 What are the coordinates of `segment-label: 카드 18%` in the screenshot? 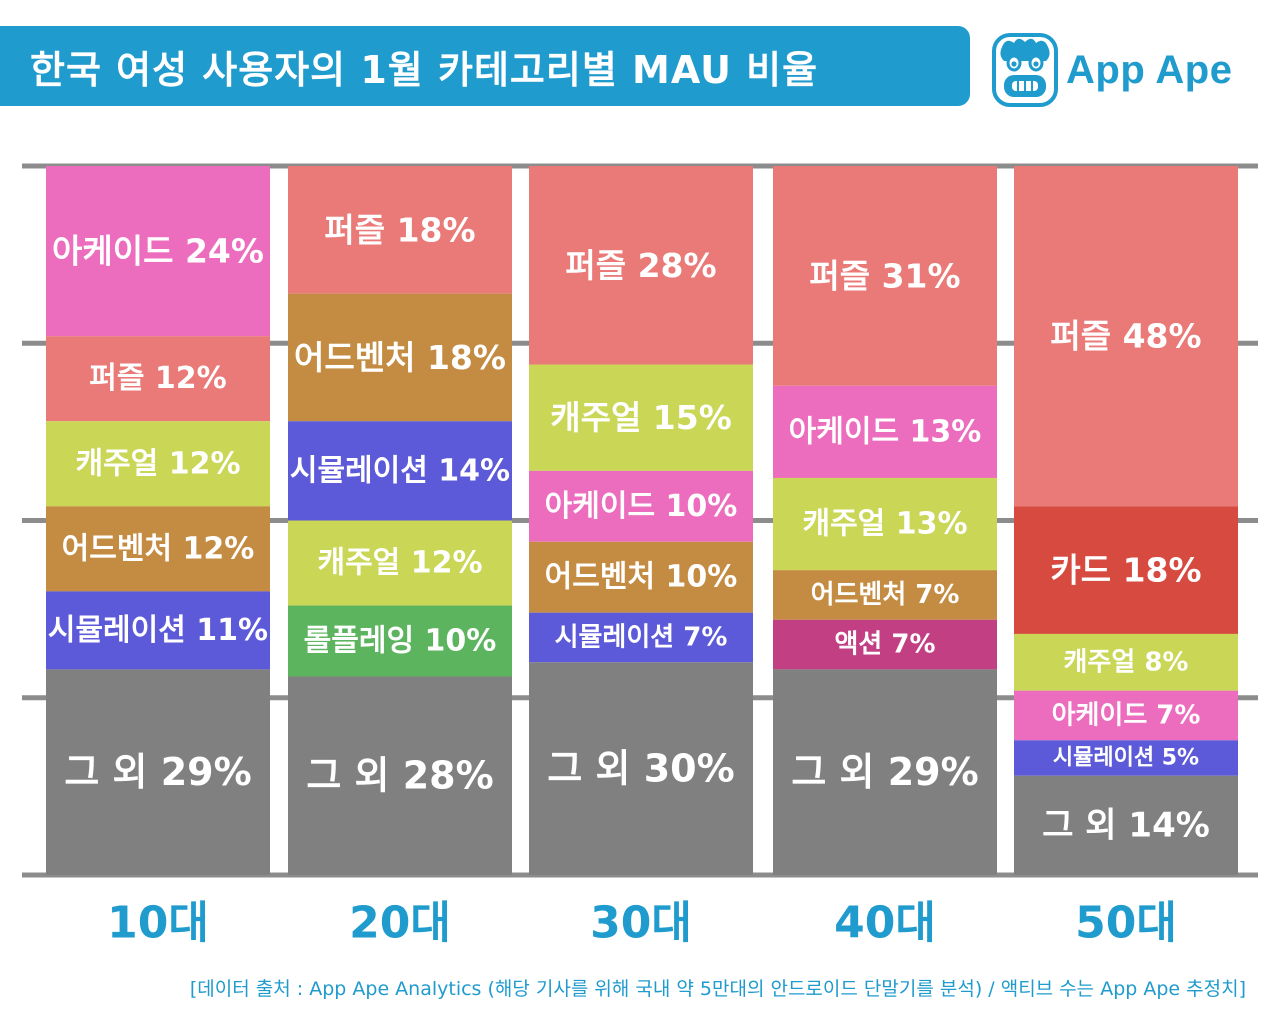 It's located at (1125, 570).